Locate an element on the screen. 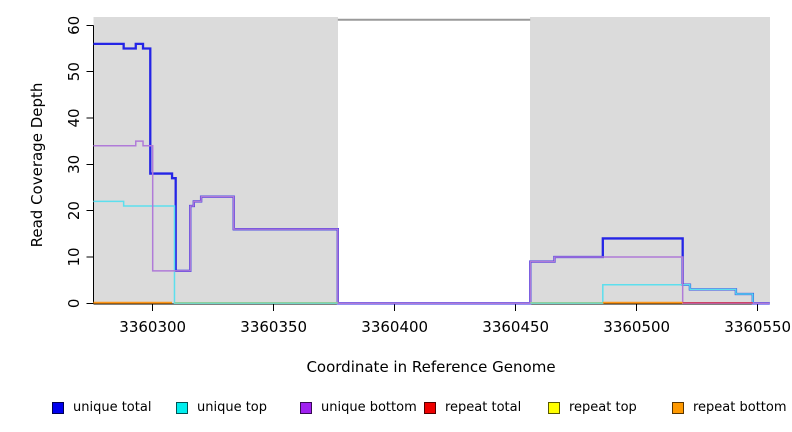  legend-label: unique top is located at coordinates (232, 407).